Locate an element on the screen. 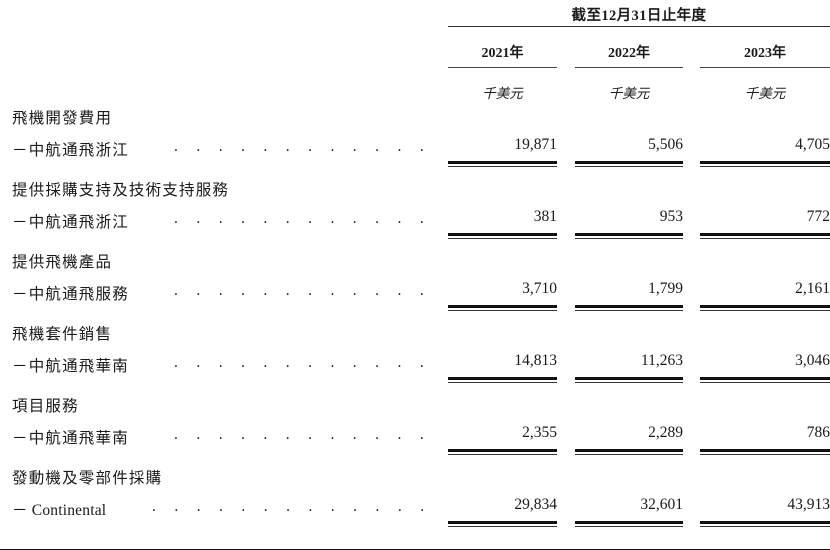 This screenshot has height=550, width=830. row-counterparty-label: －中航通飛服務 is located at coordinates (70, 294).